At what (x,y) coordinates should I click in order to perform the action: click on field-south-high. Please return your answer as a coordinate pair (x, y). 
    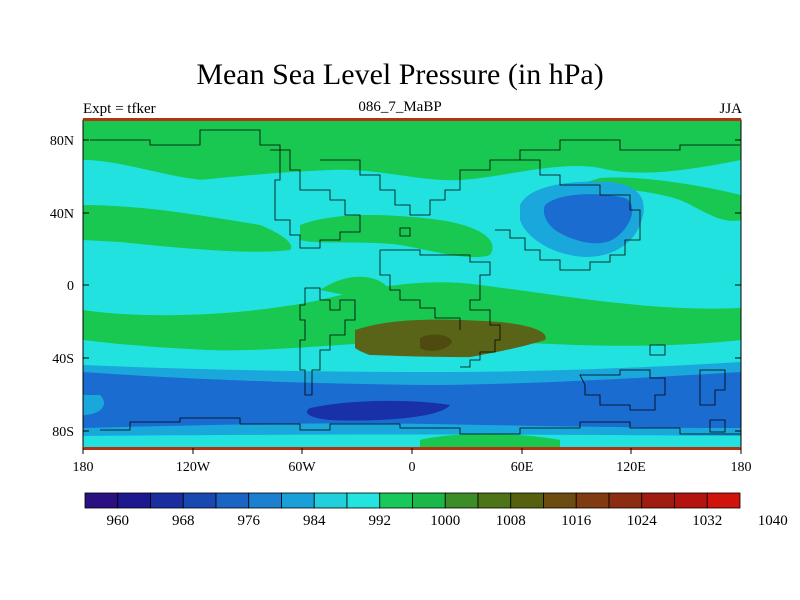
    Looking at the image, I should click on (412, 316).